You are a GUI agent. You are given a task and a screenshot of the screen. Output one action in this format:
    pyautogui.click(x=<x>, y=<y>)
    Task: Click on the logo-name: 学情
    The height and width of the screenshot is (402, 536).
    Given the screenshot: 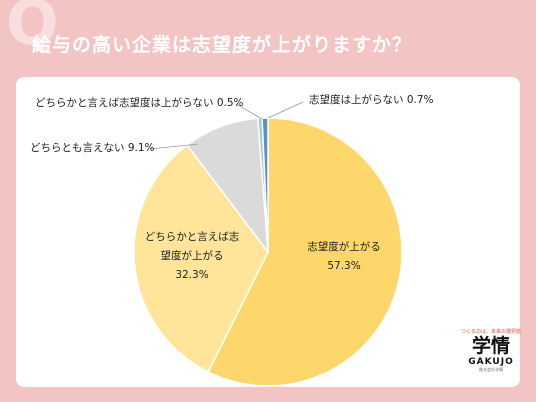 What is the action you would take?
    pyautogui.click(x=490, y=346)
    